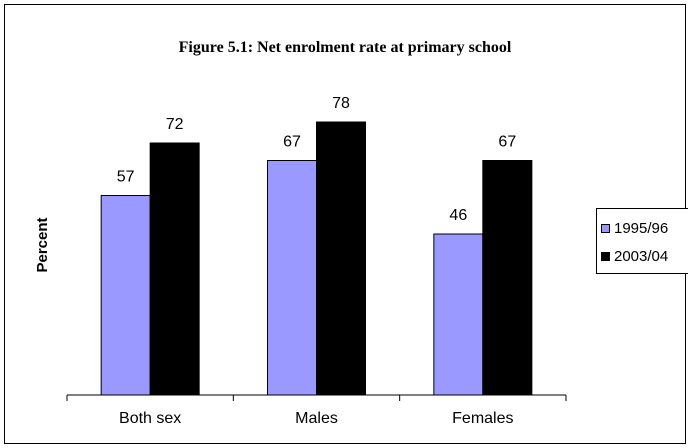 This screenshot has width=688, height=448. I want to click on data-label: 78, so click(341, 103).